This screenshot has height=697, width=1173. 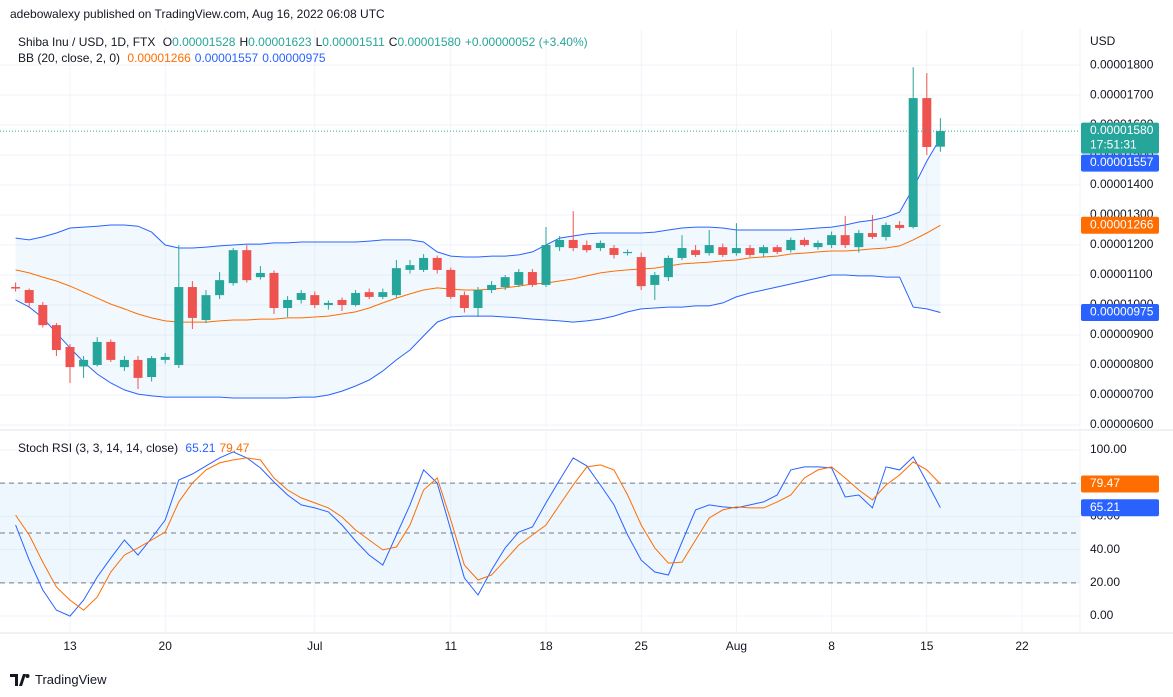 I want to click on x-tick-label: 15, so click(x=927, y=646).